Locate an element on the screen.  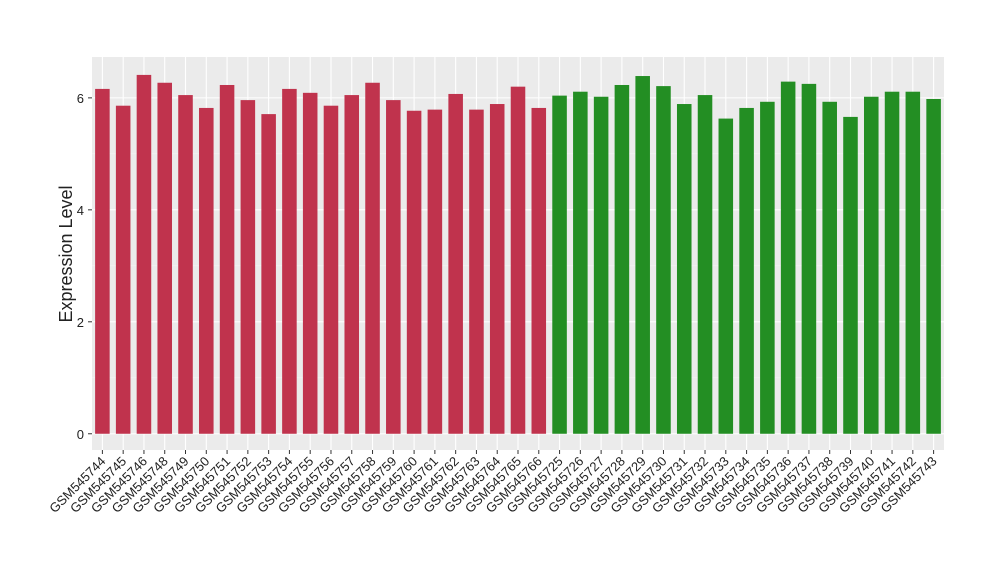
y-tick-label: 4 is located at coordinates (80, 210).